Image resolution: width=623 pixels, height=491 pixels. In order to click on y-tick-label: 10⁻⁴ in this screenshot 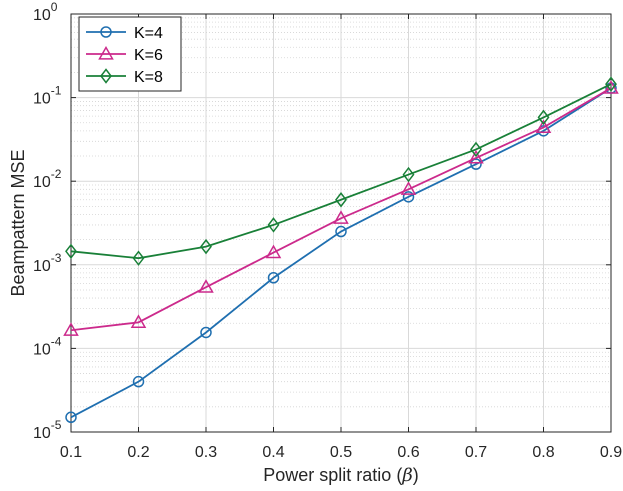, I will do `click(47, 346)`.